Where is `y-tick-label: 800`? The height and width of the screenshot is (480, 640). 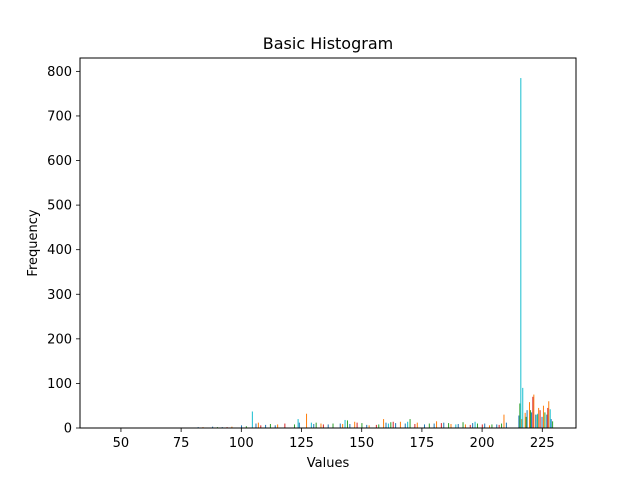
y-tick-label: 800 is located at coordinates (59, 72).